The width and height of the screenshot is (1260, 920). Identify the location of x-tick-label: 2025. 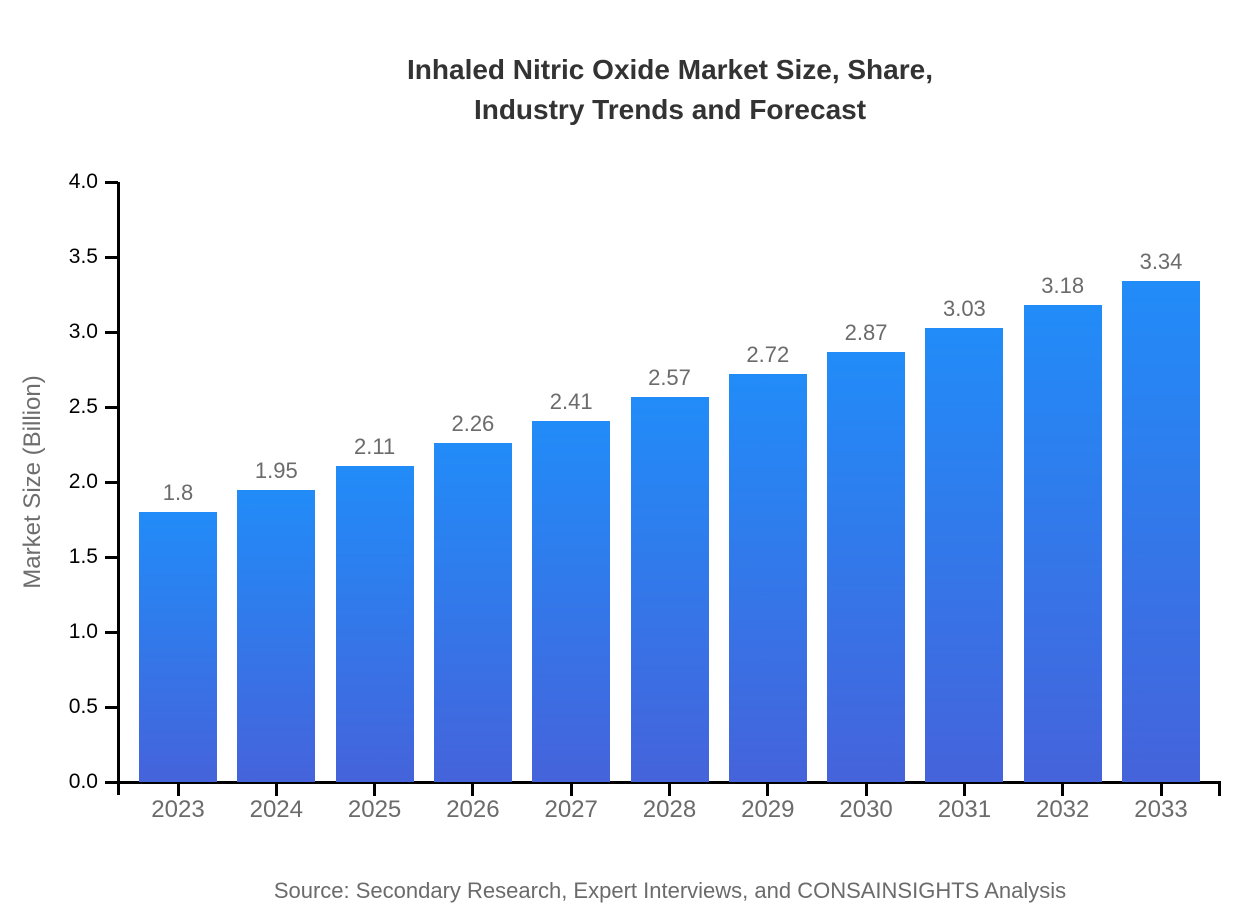
(374, 809).